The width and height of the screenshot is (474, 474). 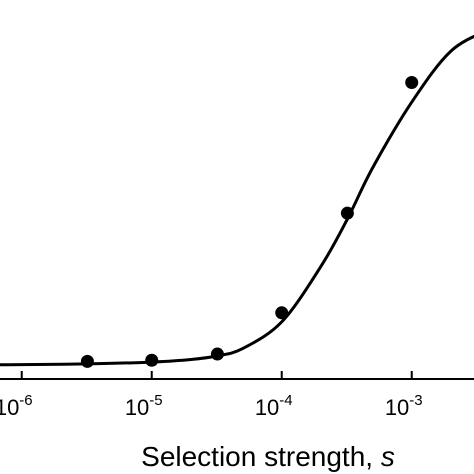 I want to click on x-axis-label: Selection strength, s, so click(x=268, y=456).